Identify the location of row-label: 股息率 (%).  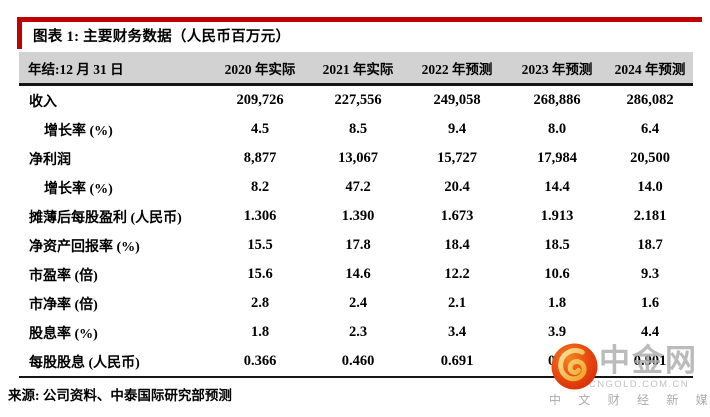
(63, 334).